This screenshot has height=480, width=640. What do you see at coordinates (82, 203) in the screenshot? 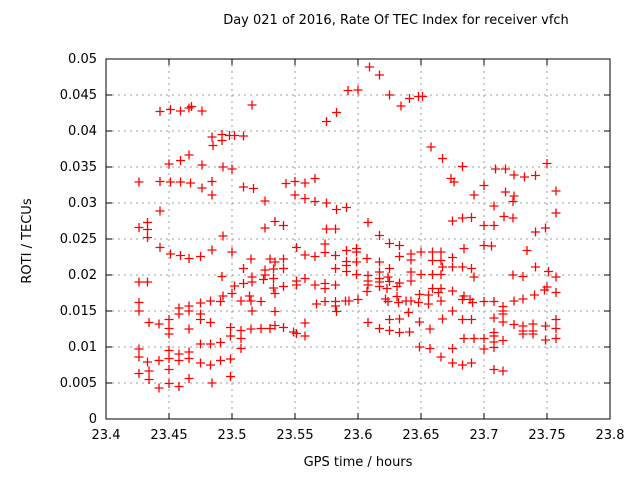
I see `y-tick-label: 0.03` at bounding box center [82, 203].